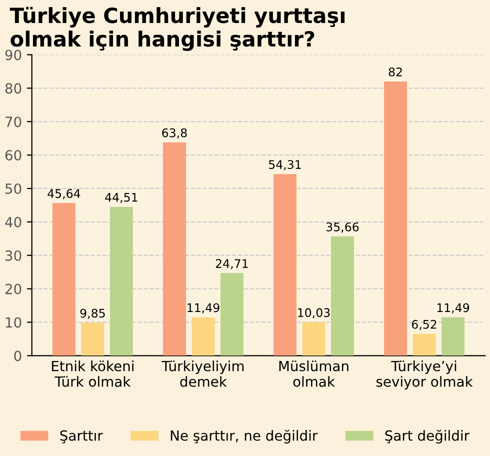  I want to click on data-label: 44,51, so click(121, 198).